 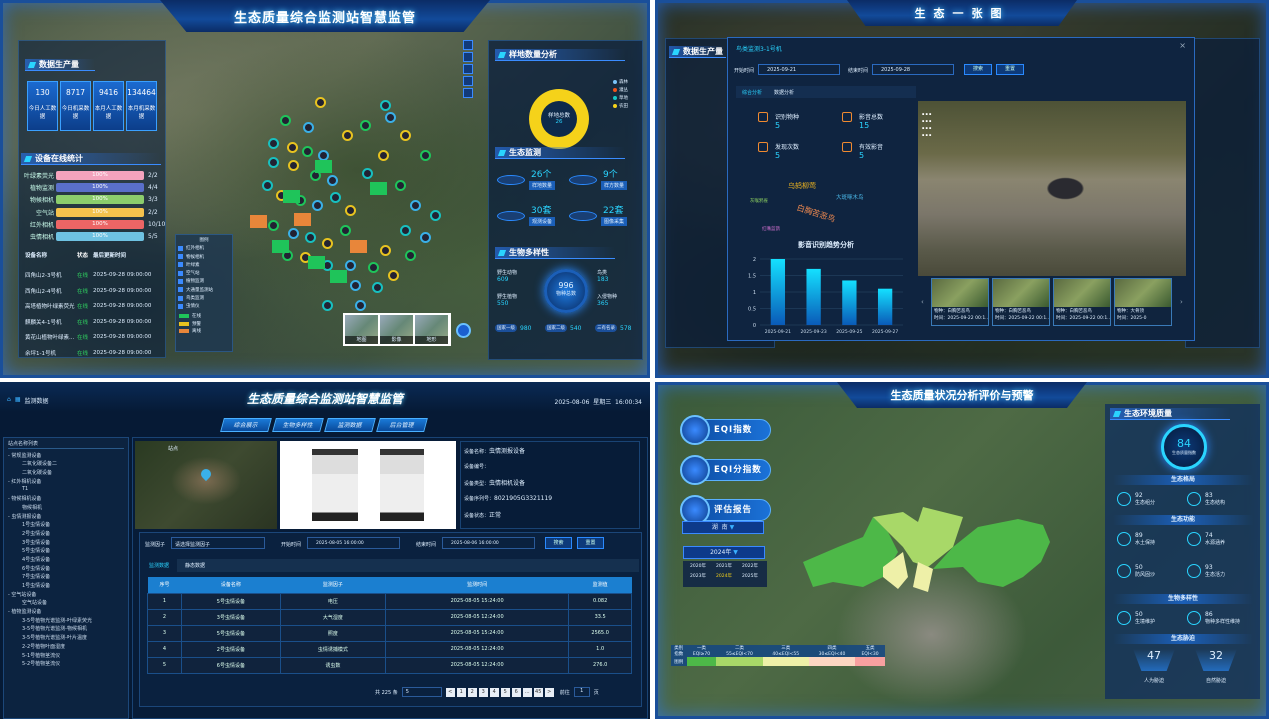 I want to click on tab-monitoring-data: 监测数据, so click(x=159, y=565).